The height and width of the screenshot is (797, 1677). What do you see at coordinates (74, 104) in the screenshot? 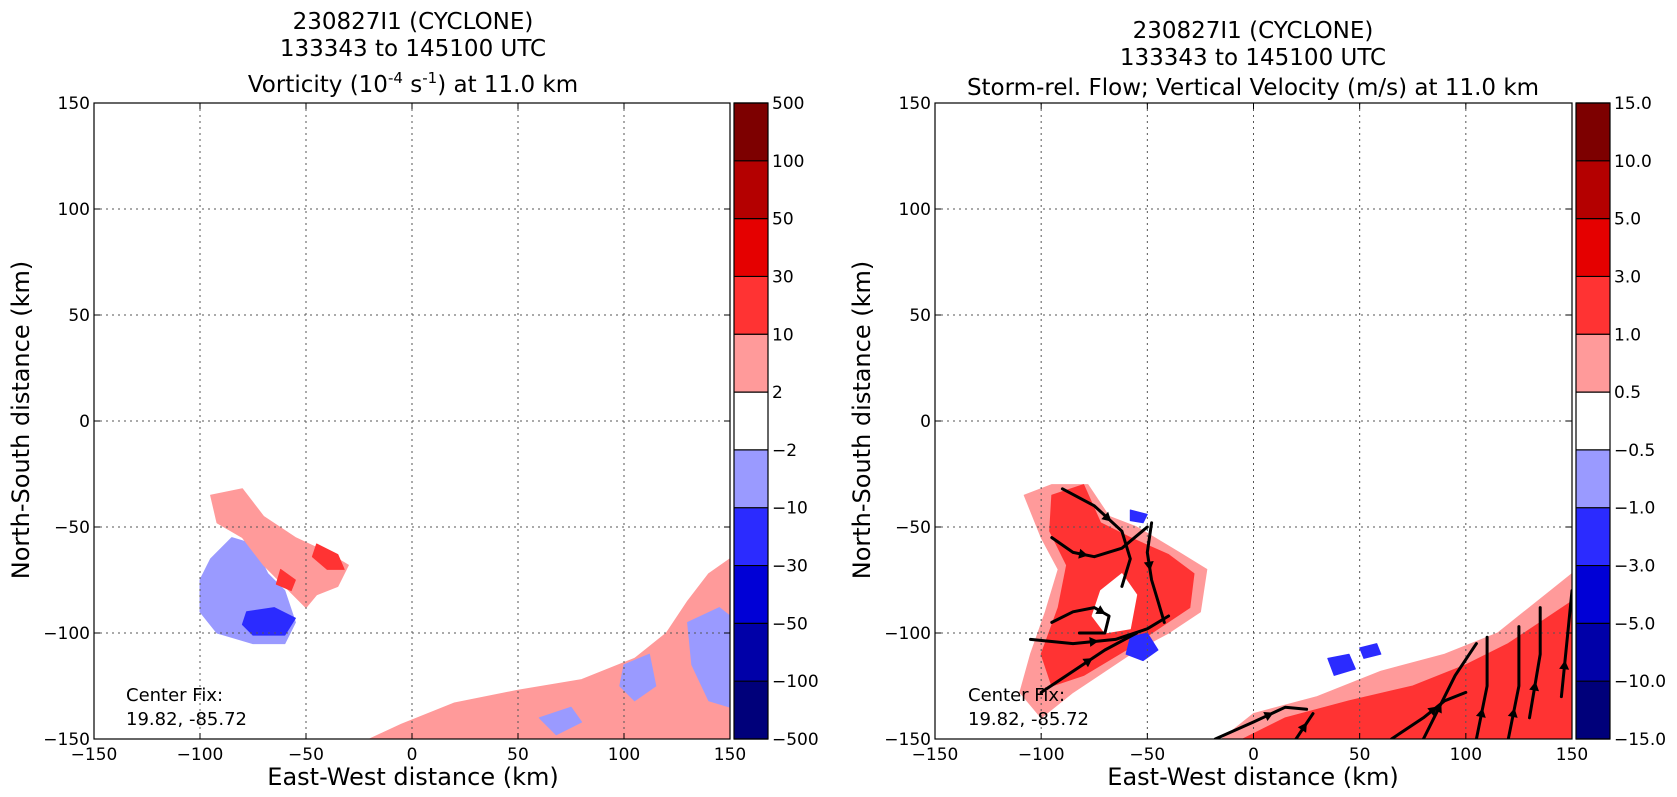
I see `left-y-tick-label-6: 150` at bounding box center [74, 104].